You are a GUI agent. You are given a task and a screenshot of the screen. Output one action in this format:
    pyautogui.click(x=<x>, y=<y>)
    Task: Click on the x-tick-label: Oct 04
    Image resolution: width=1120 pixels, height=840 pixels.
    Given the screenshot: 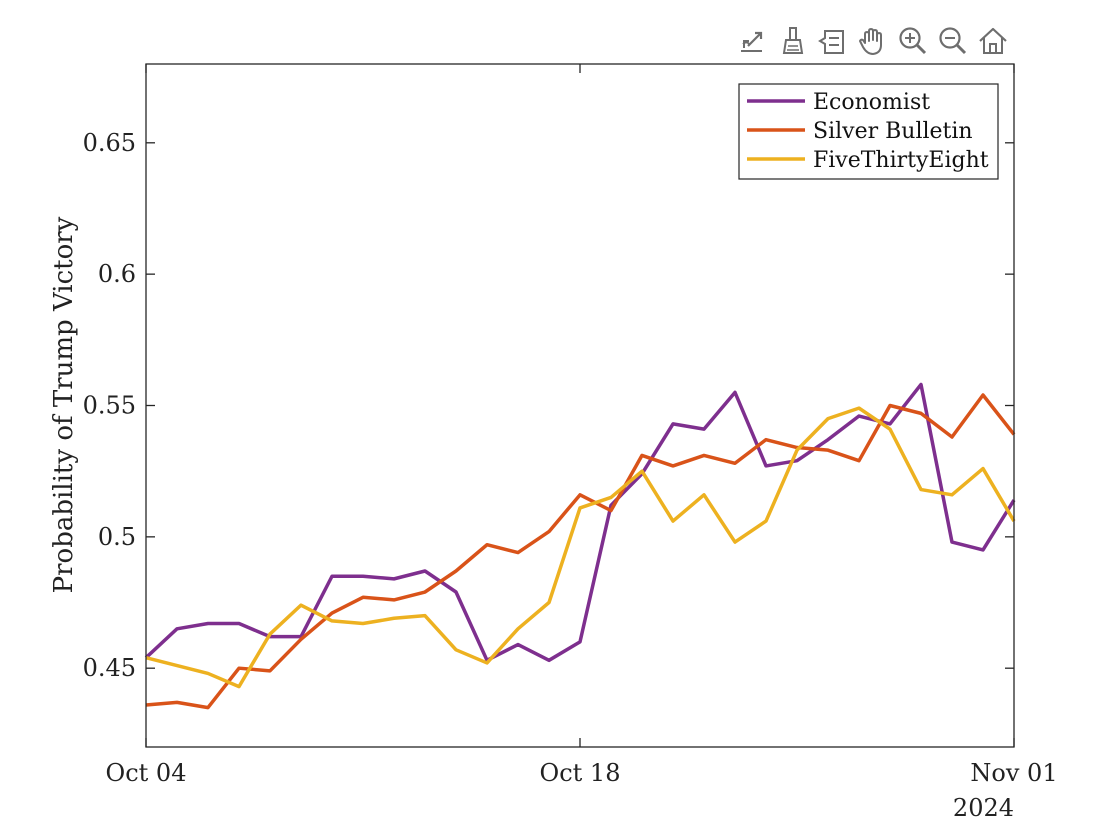 What is the action you would take?
    pyautogui.click(x=146, y=773)
    